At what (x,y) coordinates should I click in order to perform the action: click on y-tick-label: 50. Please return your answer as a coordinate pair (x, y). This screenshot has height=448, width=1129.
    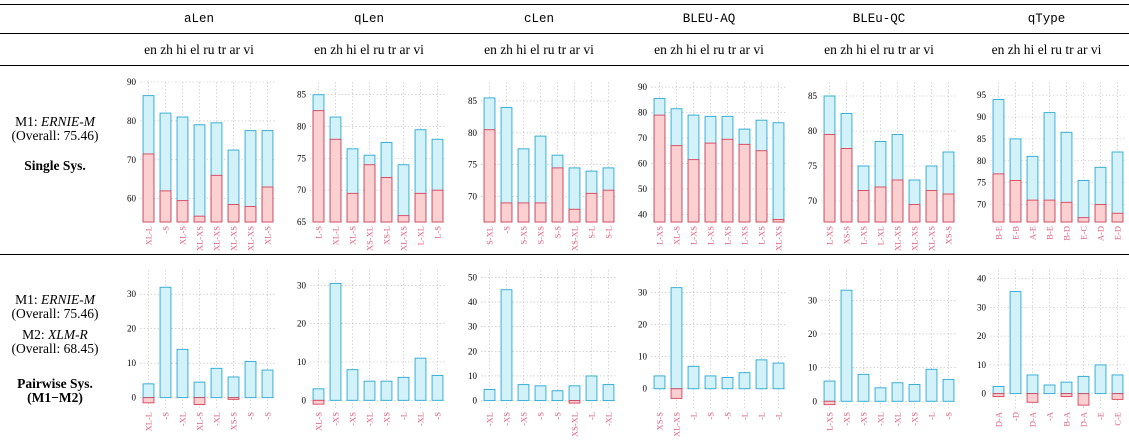
    Looking at the image, I should click on (473, 277).